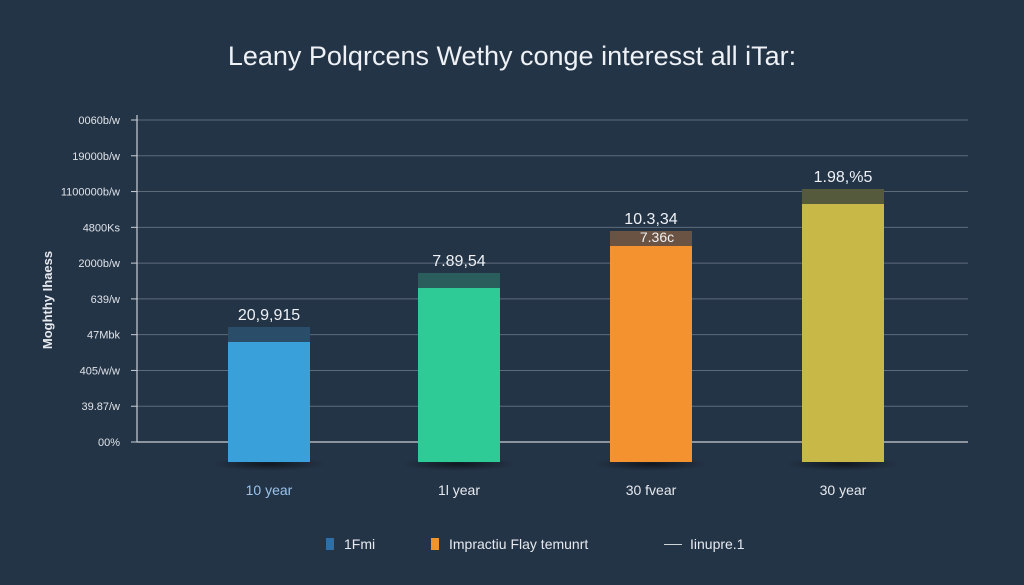 The width and height of the screenshot is (1024, 585). What do you see at coordinates (109, 443) in the screenshot?
I see `y-tick-label: 00%` at bounding box center [109, 443].